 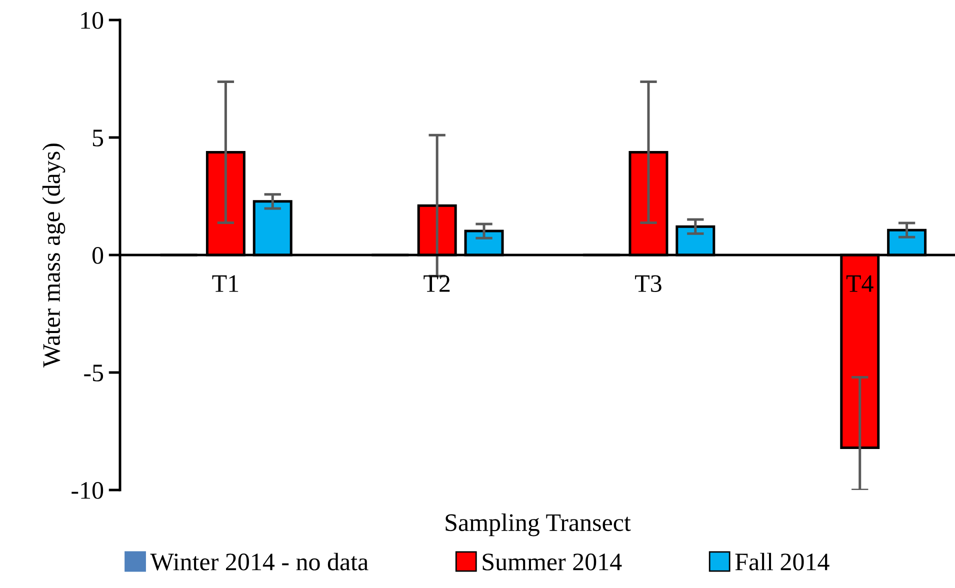 I want to click on y-tick-label: -5, so click(x=94, y=373).